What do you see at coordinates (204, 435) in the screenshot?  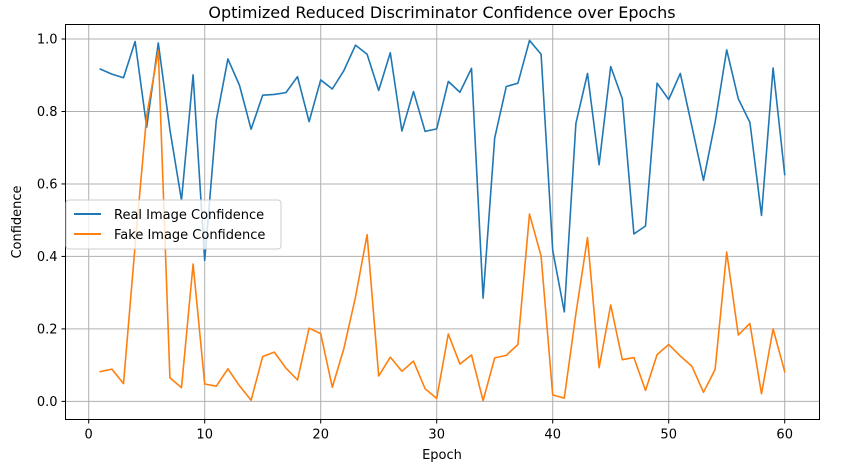 I see `x-tick-label: 10` at bounding box center [204, 435].